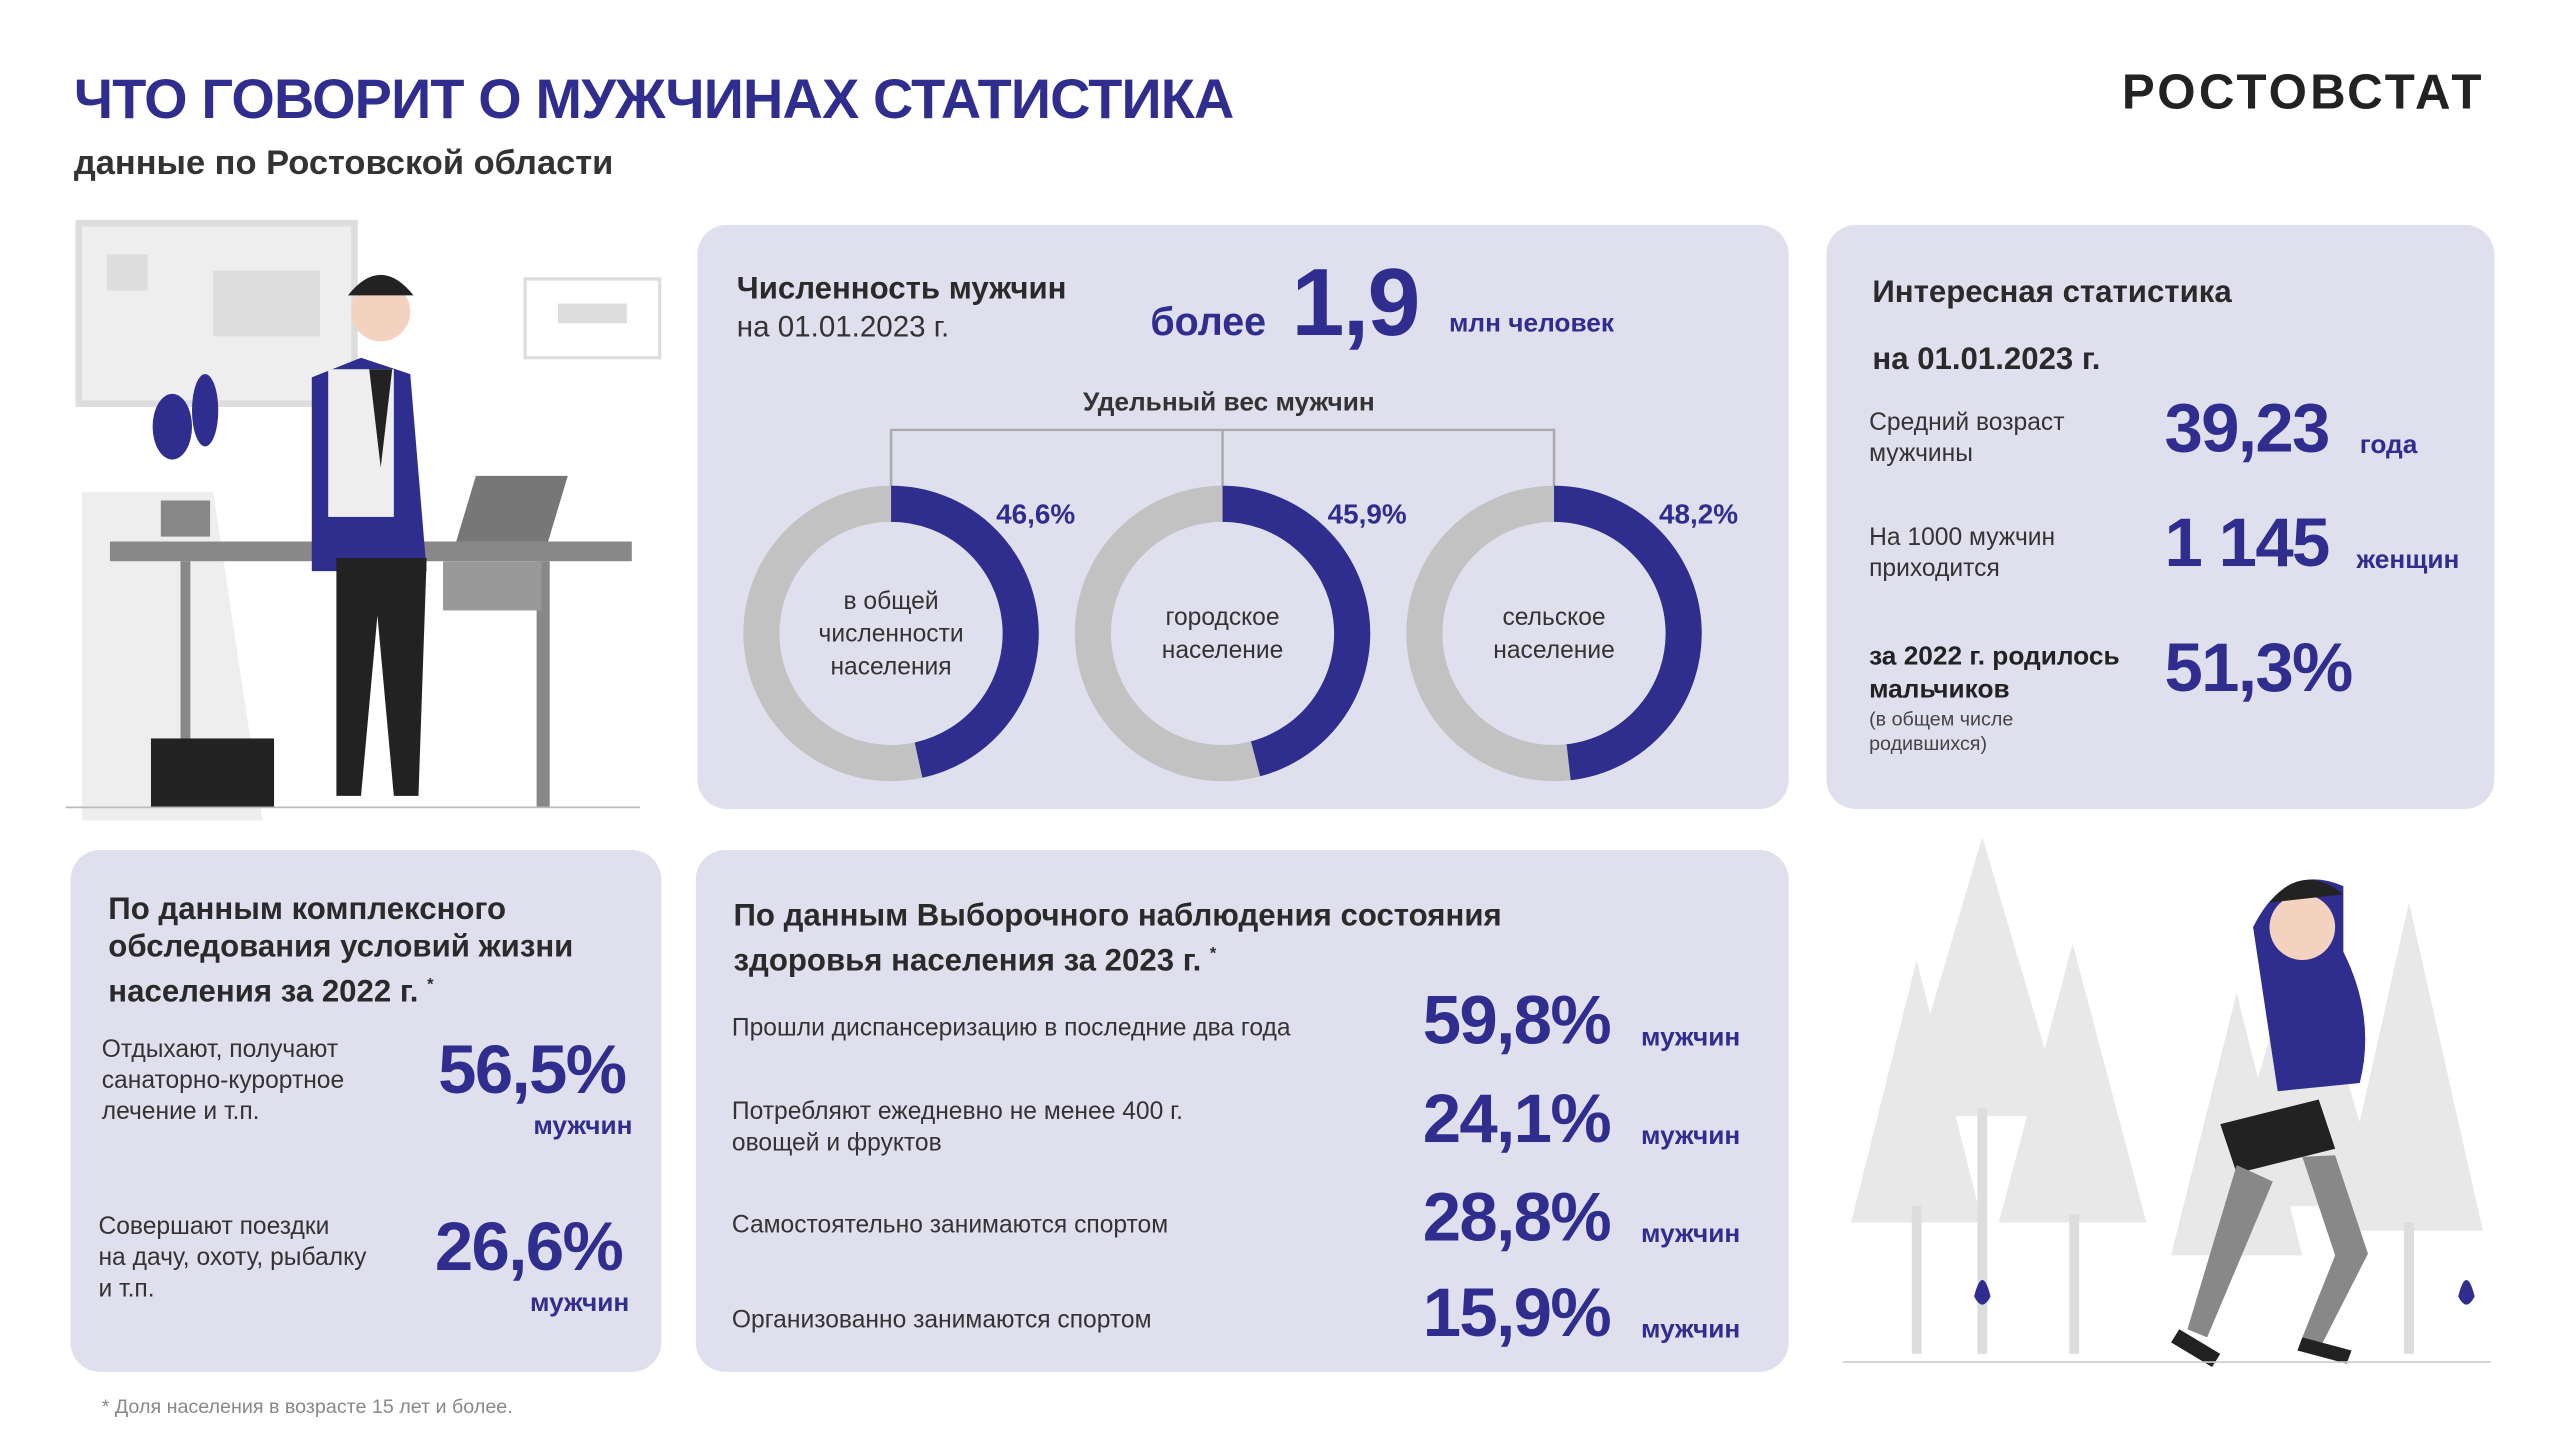 The image size is (2560, 1441). What do you see at coordinates (1222, 459) in the screenshot?
I see `connector-lines` at bounding box center [1222, 459].